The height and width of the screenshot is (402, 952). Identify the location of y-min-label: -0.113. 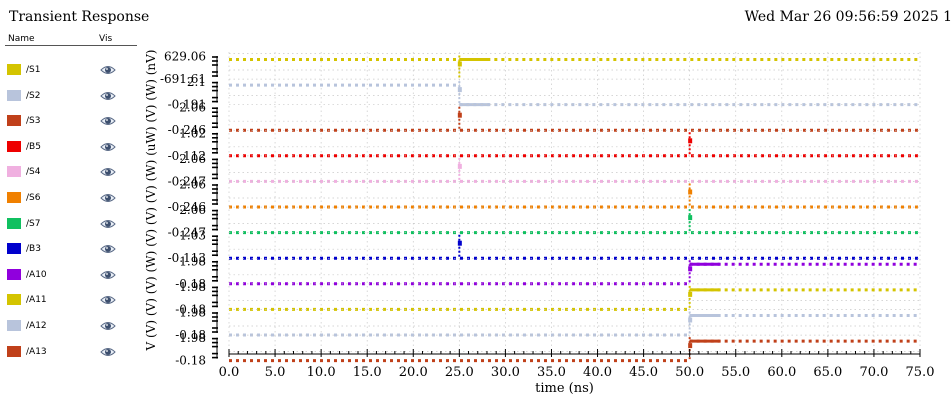
(187, 258).